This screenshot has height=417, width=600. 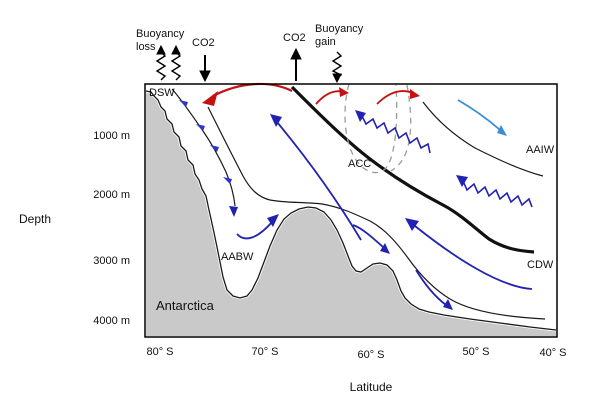 What do you see at coordinates (412, 224) in the screenshot?
I see `cdw-arrowhead` at bounding box center [412, 224].